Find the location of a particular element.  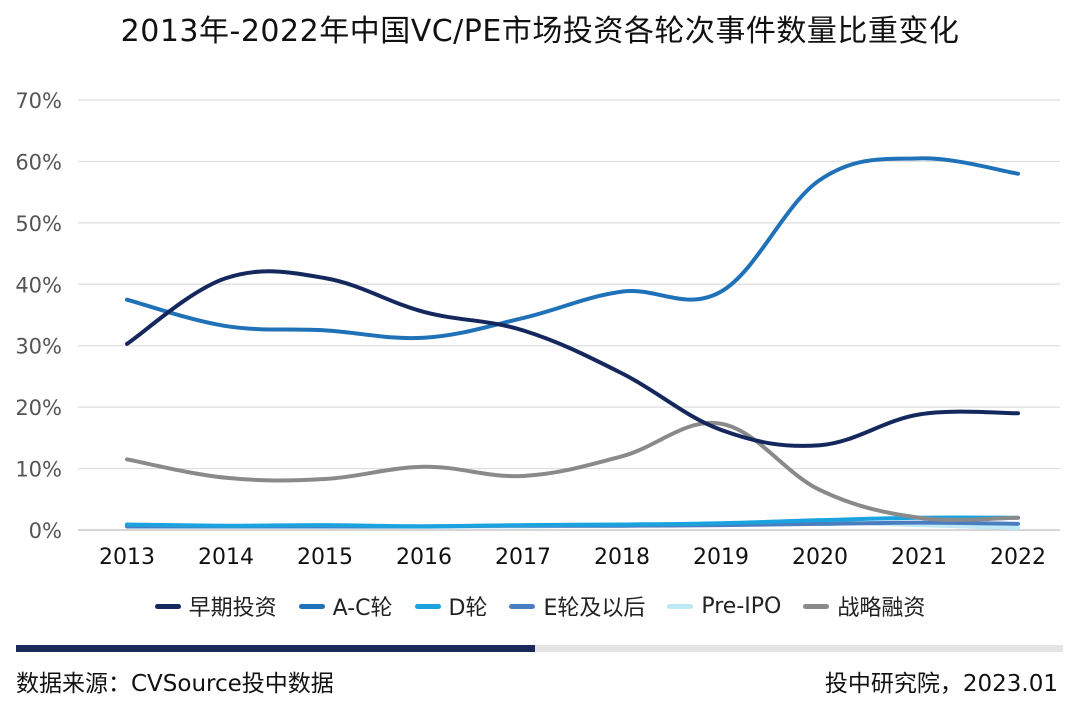

legend-item: E轮及以后 is located at coordinates (577, 606).